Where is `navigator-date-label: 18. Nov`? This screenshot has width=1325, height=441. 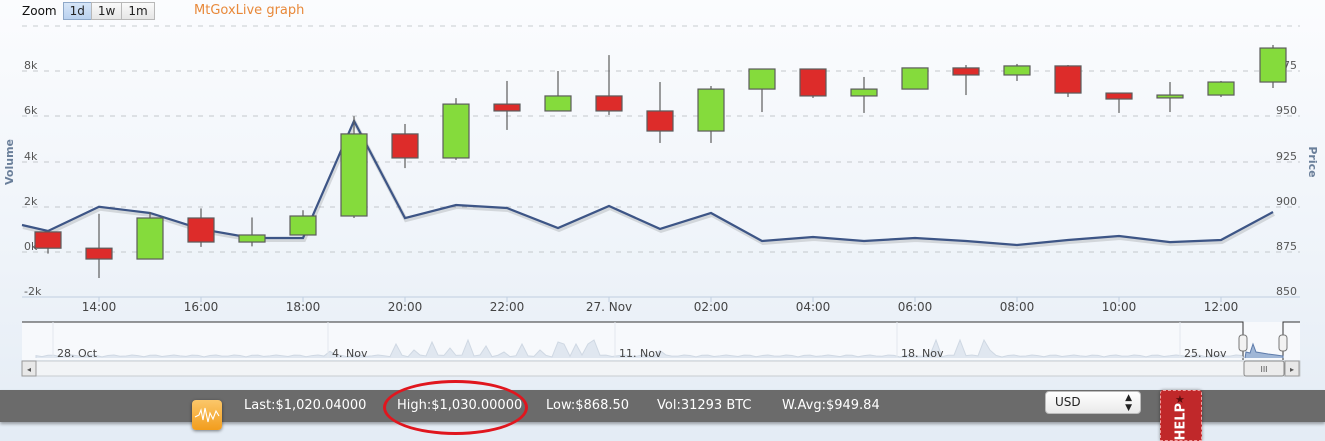
navigator-date-label: 18. Nov is located at coordinates (922, 353).